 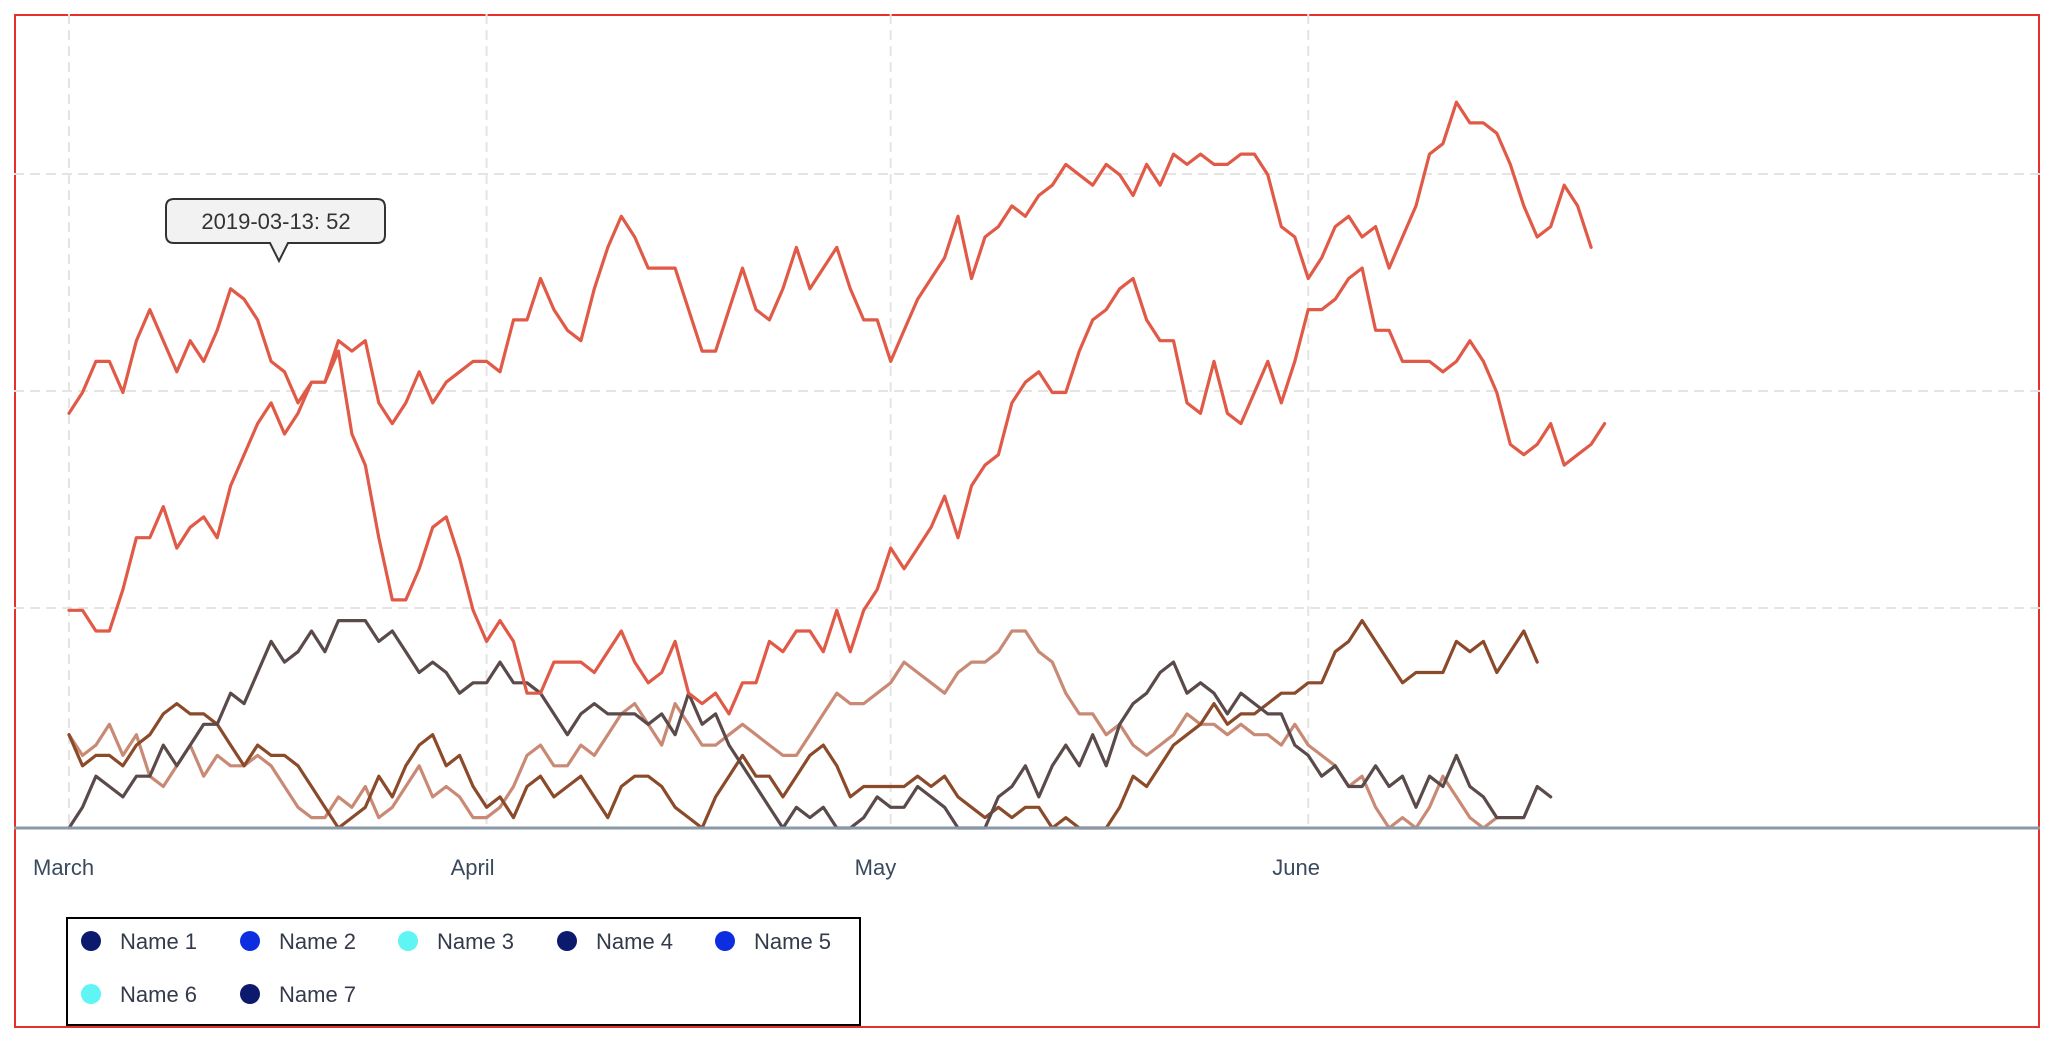 I want to click on legend-item: Name 2, so click(x=298, y=941).